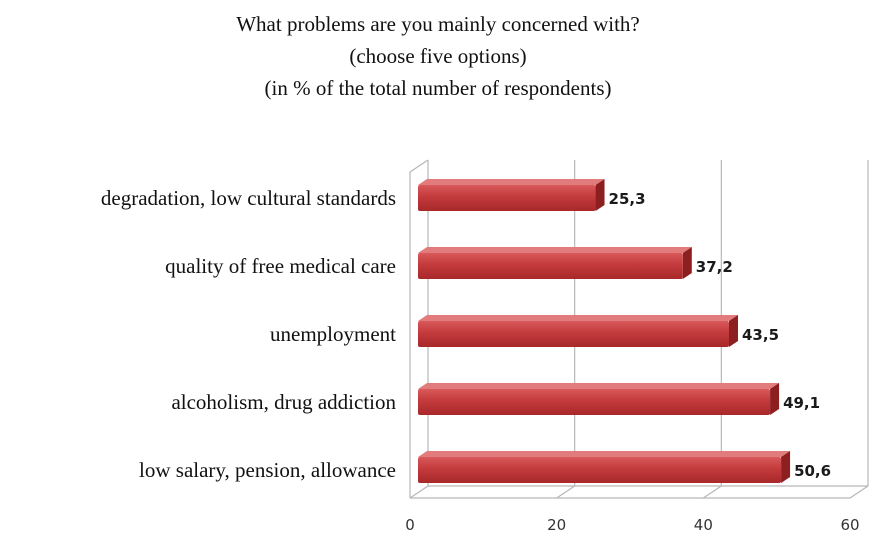  I want to click on x-tick-label-20: 20, so click(556, 524).